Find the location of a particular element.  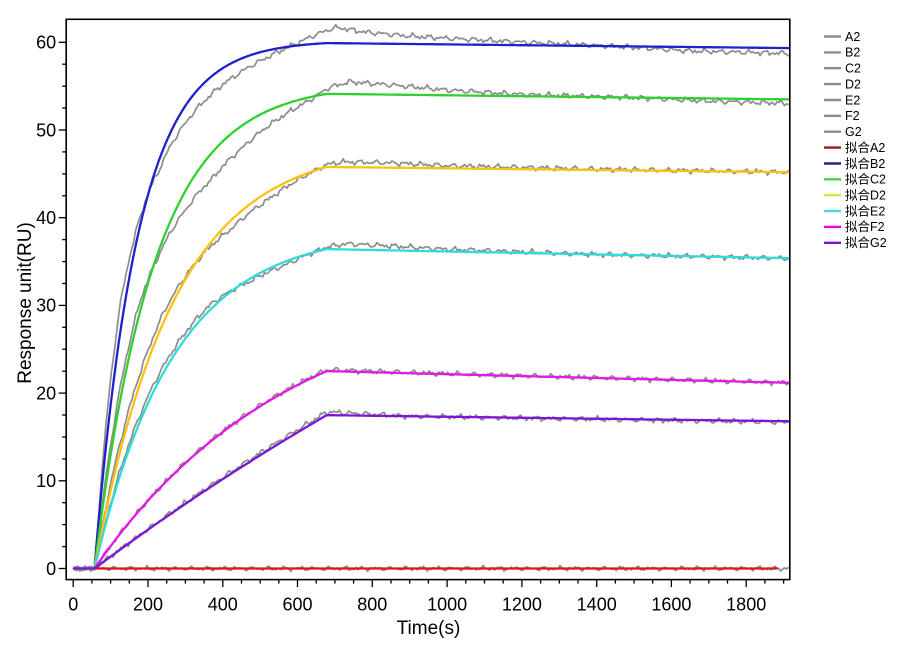

svg-text: 1600 is located at coordinates (671, 605).